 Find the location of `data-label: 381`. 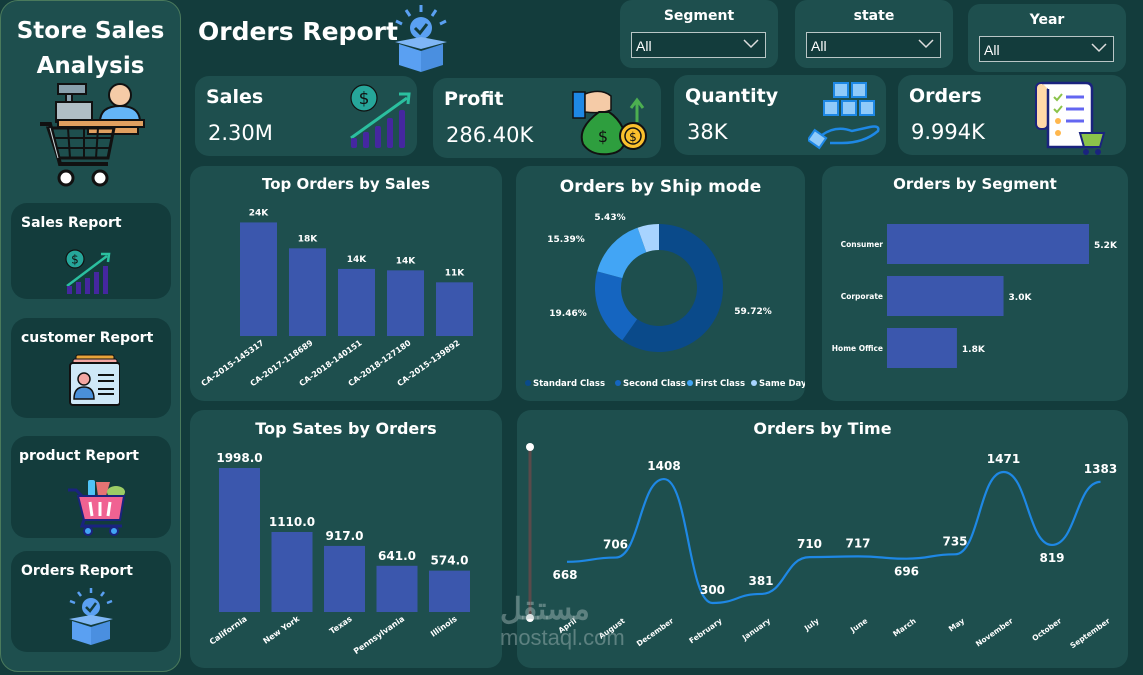

data-label: 381 is located at coordinates (760, 581).